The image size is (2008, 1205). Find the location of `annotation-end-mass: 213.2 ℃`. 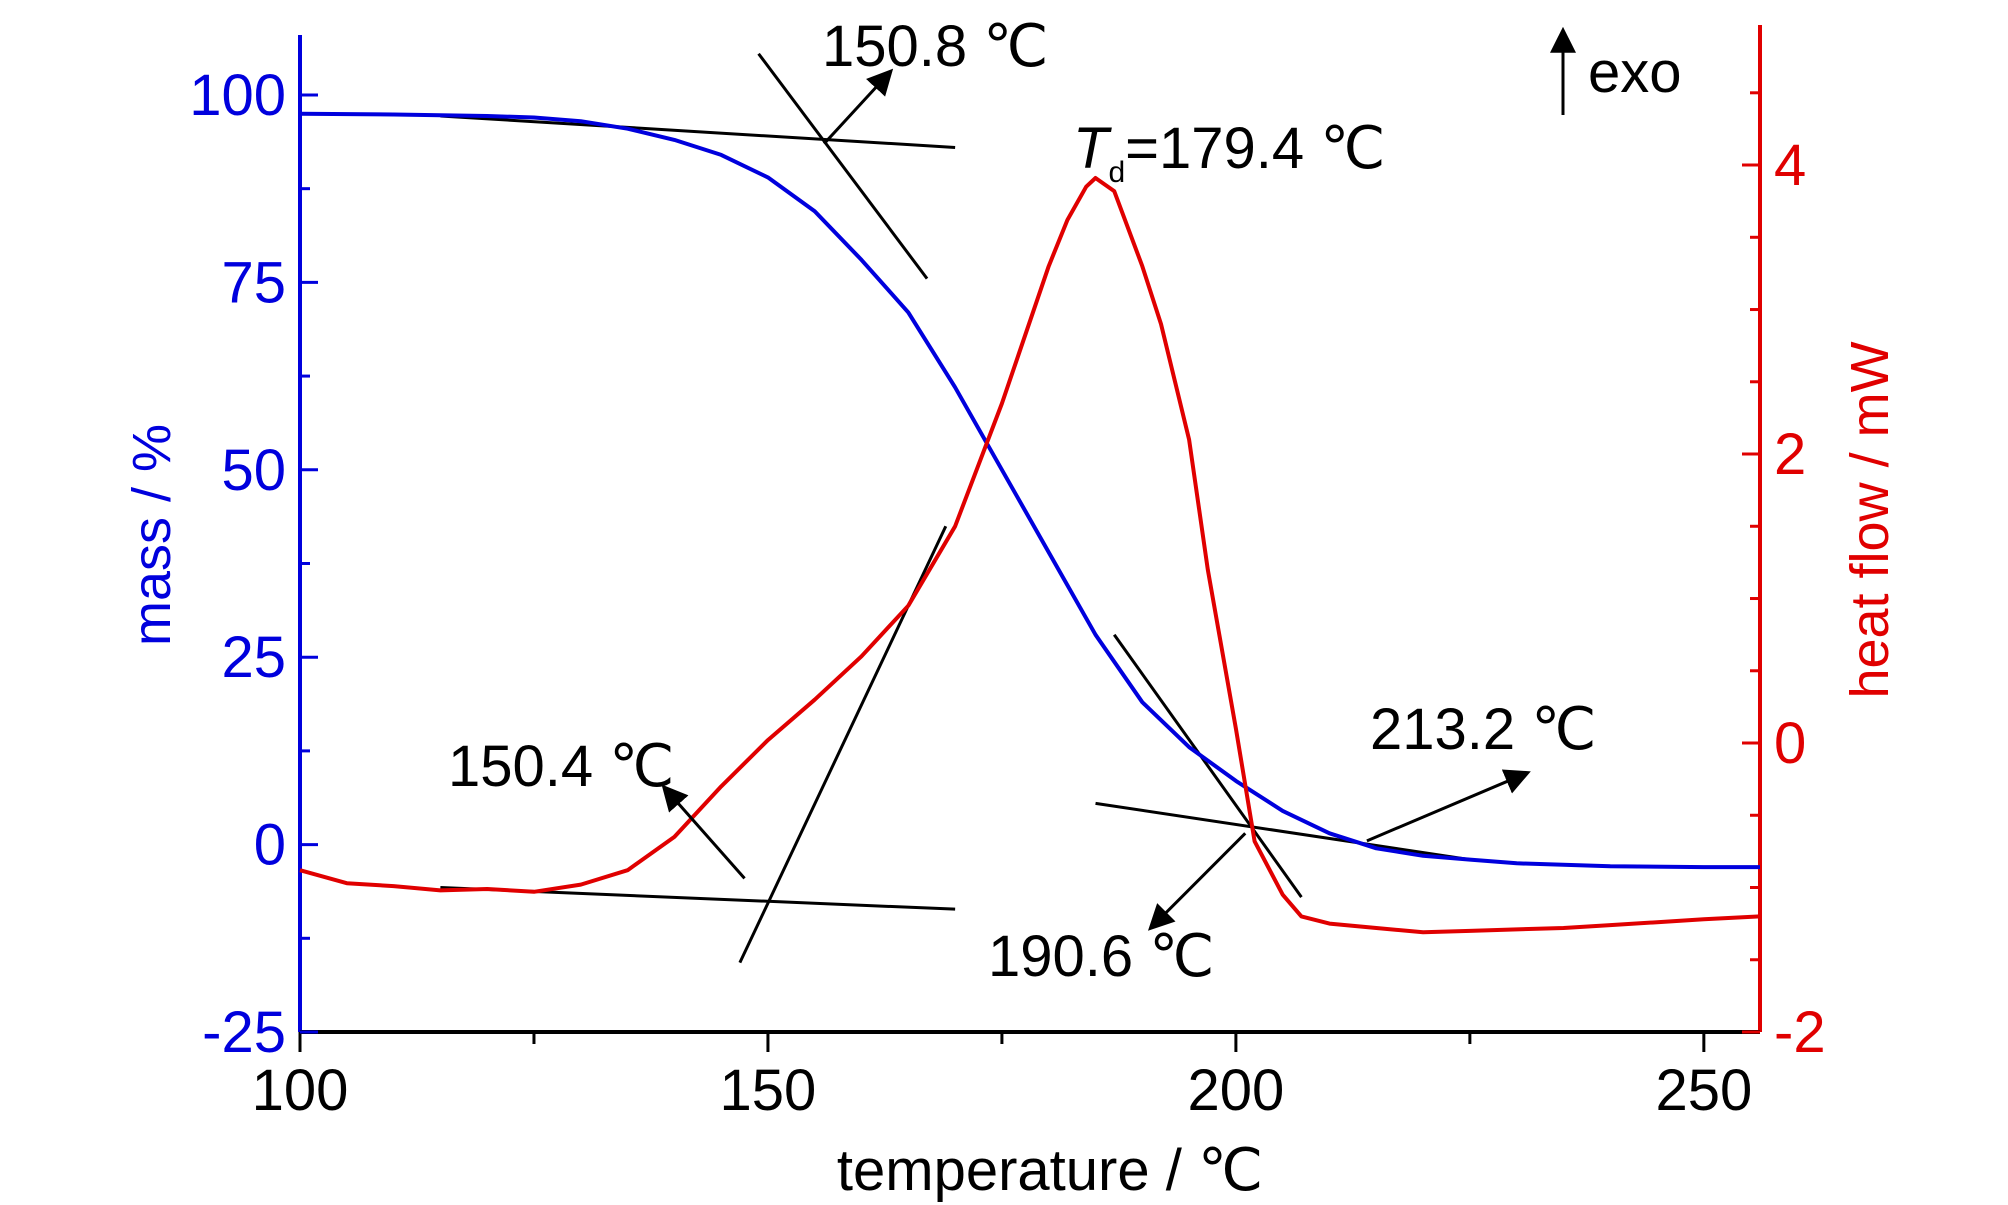

annotation-end-mass: 213.2 ℃ is located at coordinates (1483, 729).